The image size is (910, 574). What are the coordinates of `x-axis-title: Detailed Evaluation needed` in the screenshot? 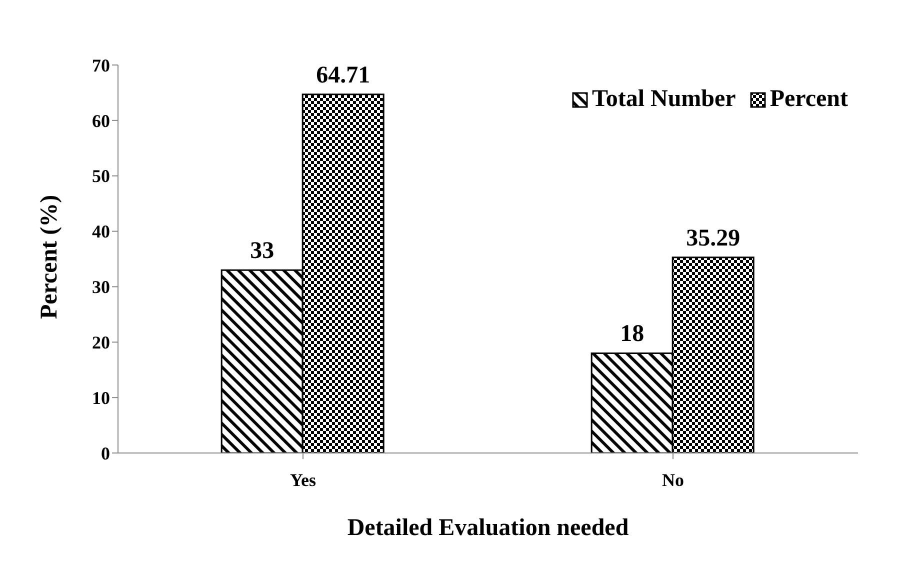 It's located at (488, 528).